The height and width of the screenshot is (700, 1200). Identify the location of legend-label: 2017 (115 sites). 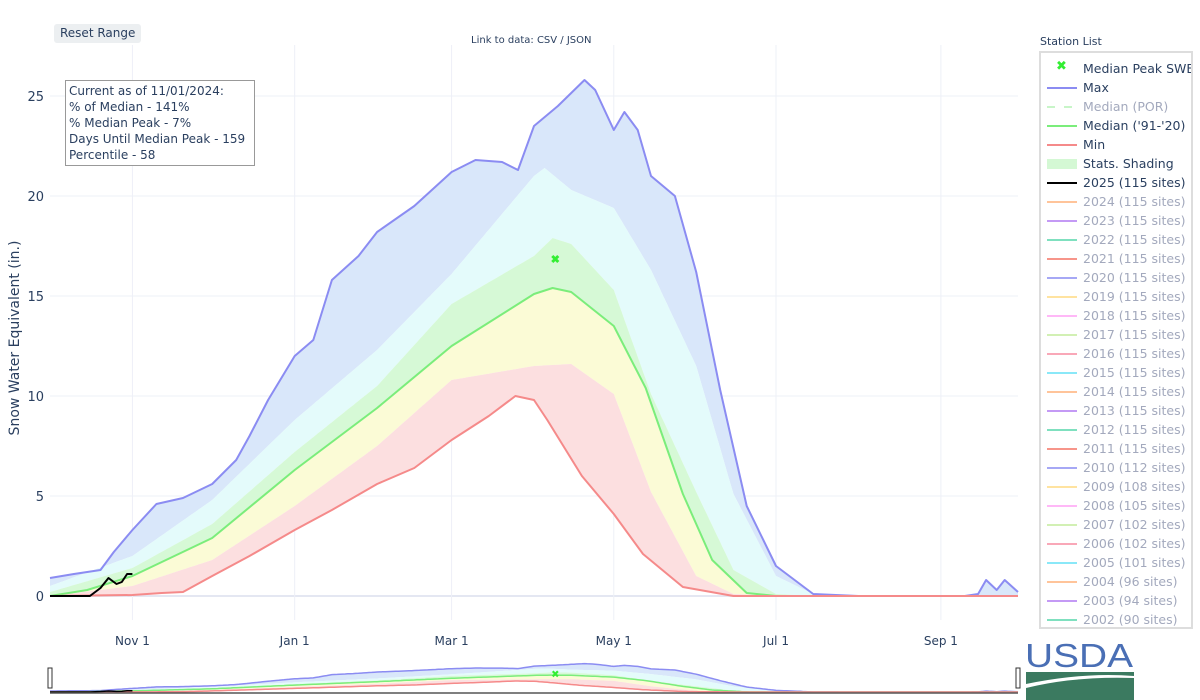
(1134, 334).